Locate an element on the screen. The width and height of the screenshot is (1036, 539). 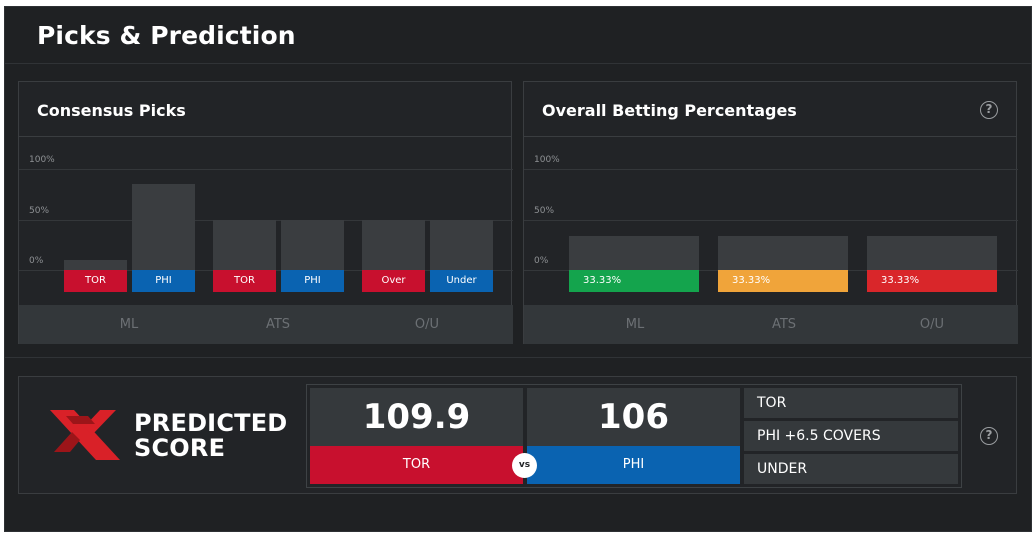
home-score-box: 109.9 is located at coordinates (416, 417).